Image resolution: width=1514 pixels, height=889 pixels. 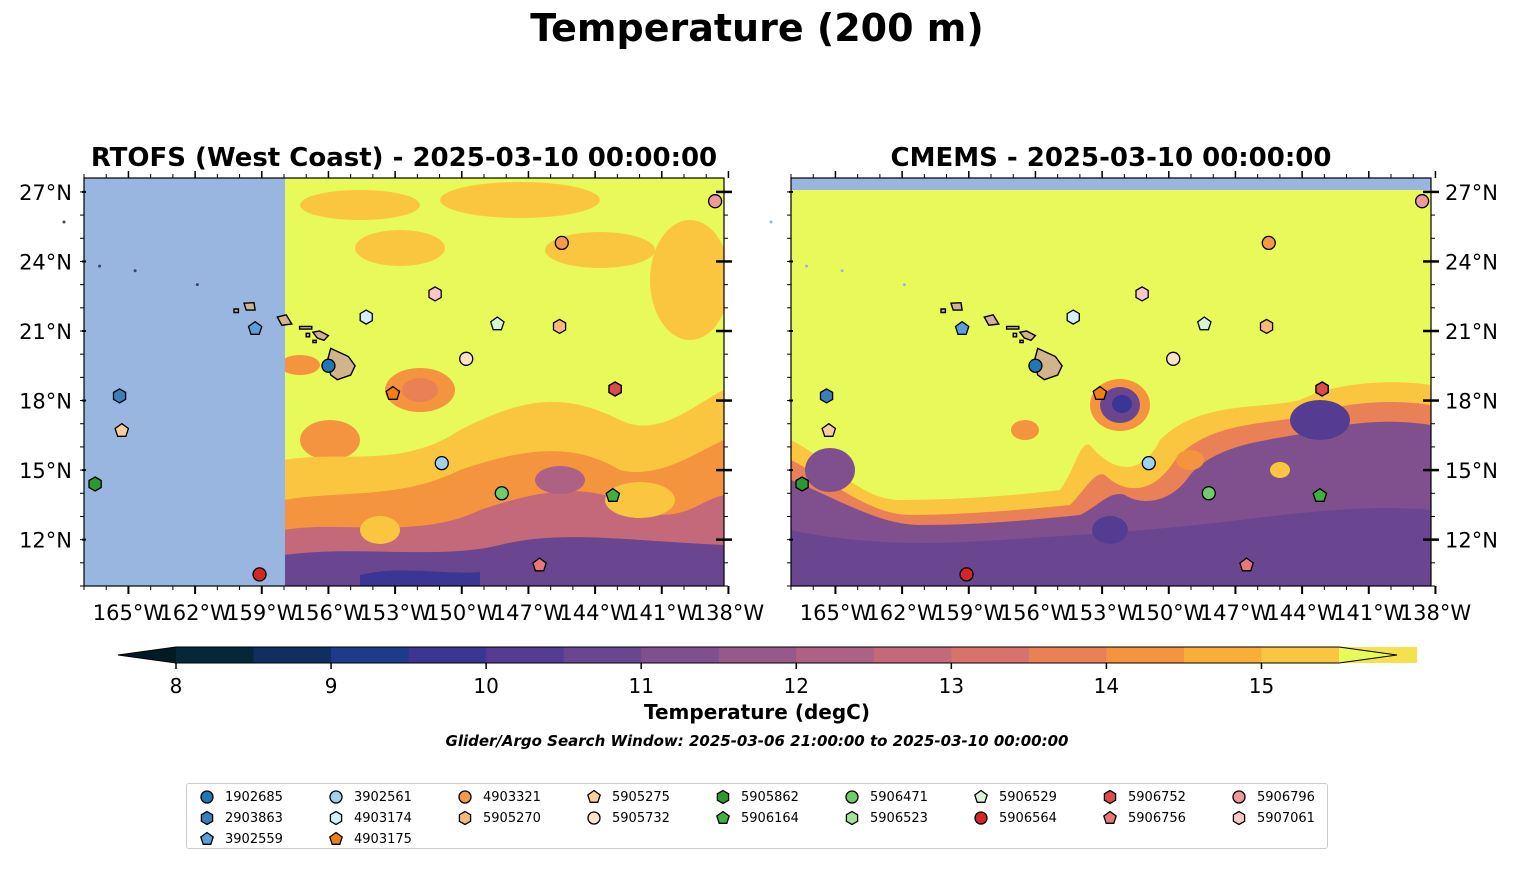 What do you see at coordinates (308, 335) in the screenshot?
I see `island-lanai` at bounding box center [308, 335].